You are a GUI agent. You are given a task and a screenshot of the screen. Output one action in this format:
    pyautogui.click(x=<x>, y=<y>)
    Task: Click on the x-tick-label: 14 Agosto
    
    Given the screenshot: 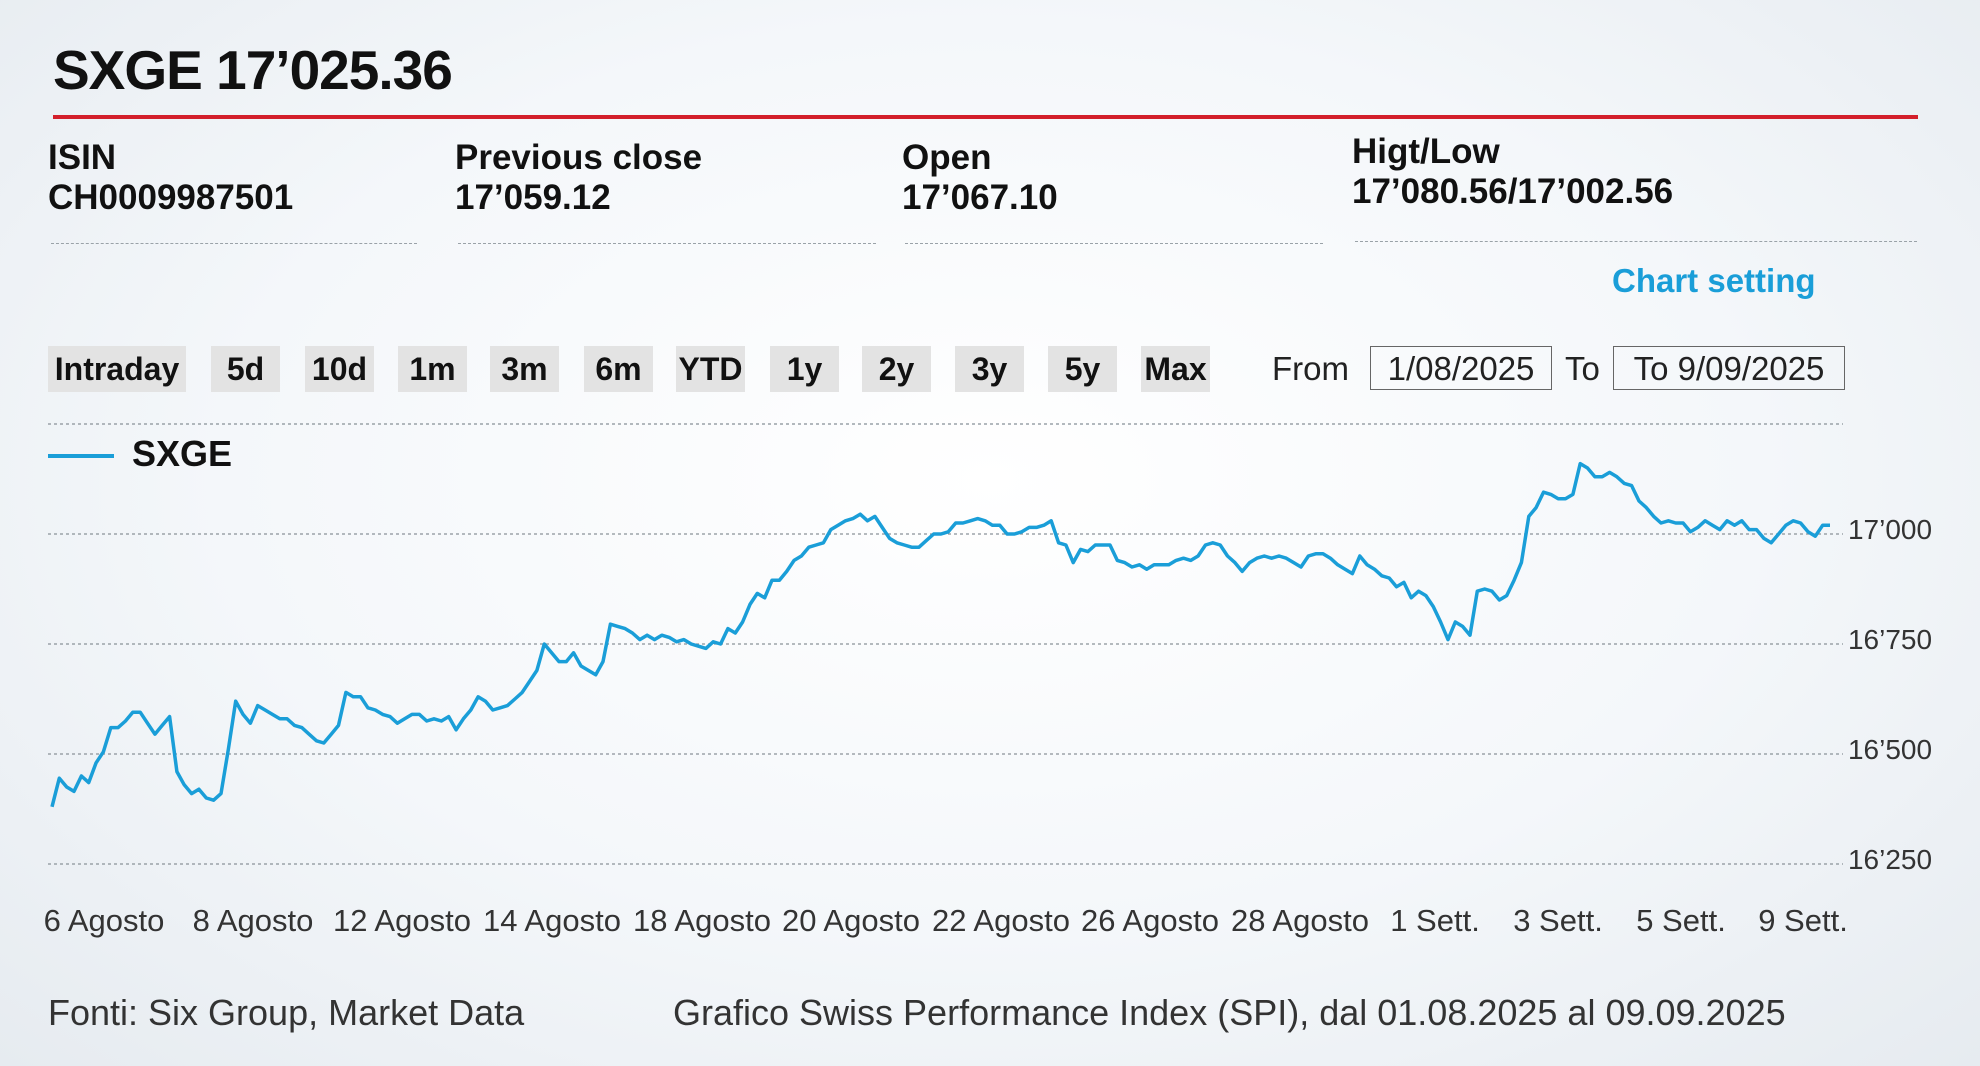 What is the action you would take?
    pyautogui.click(x=552, y=920)
    